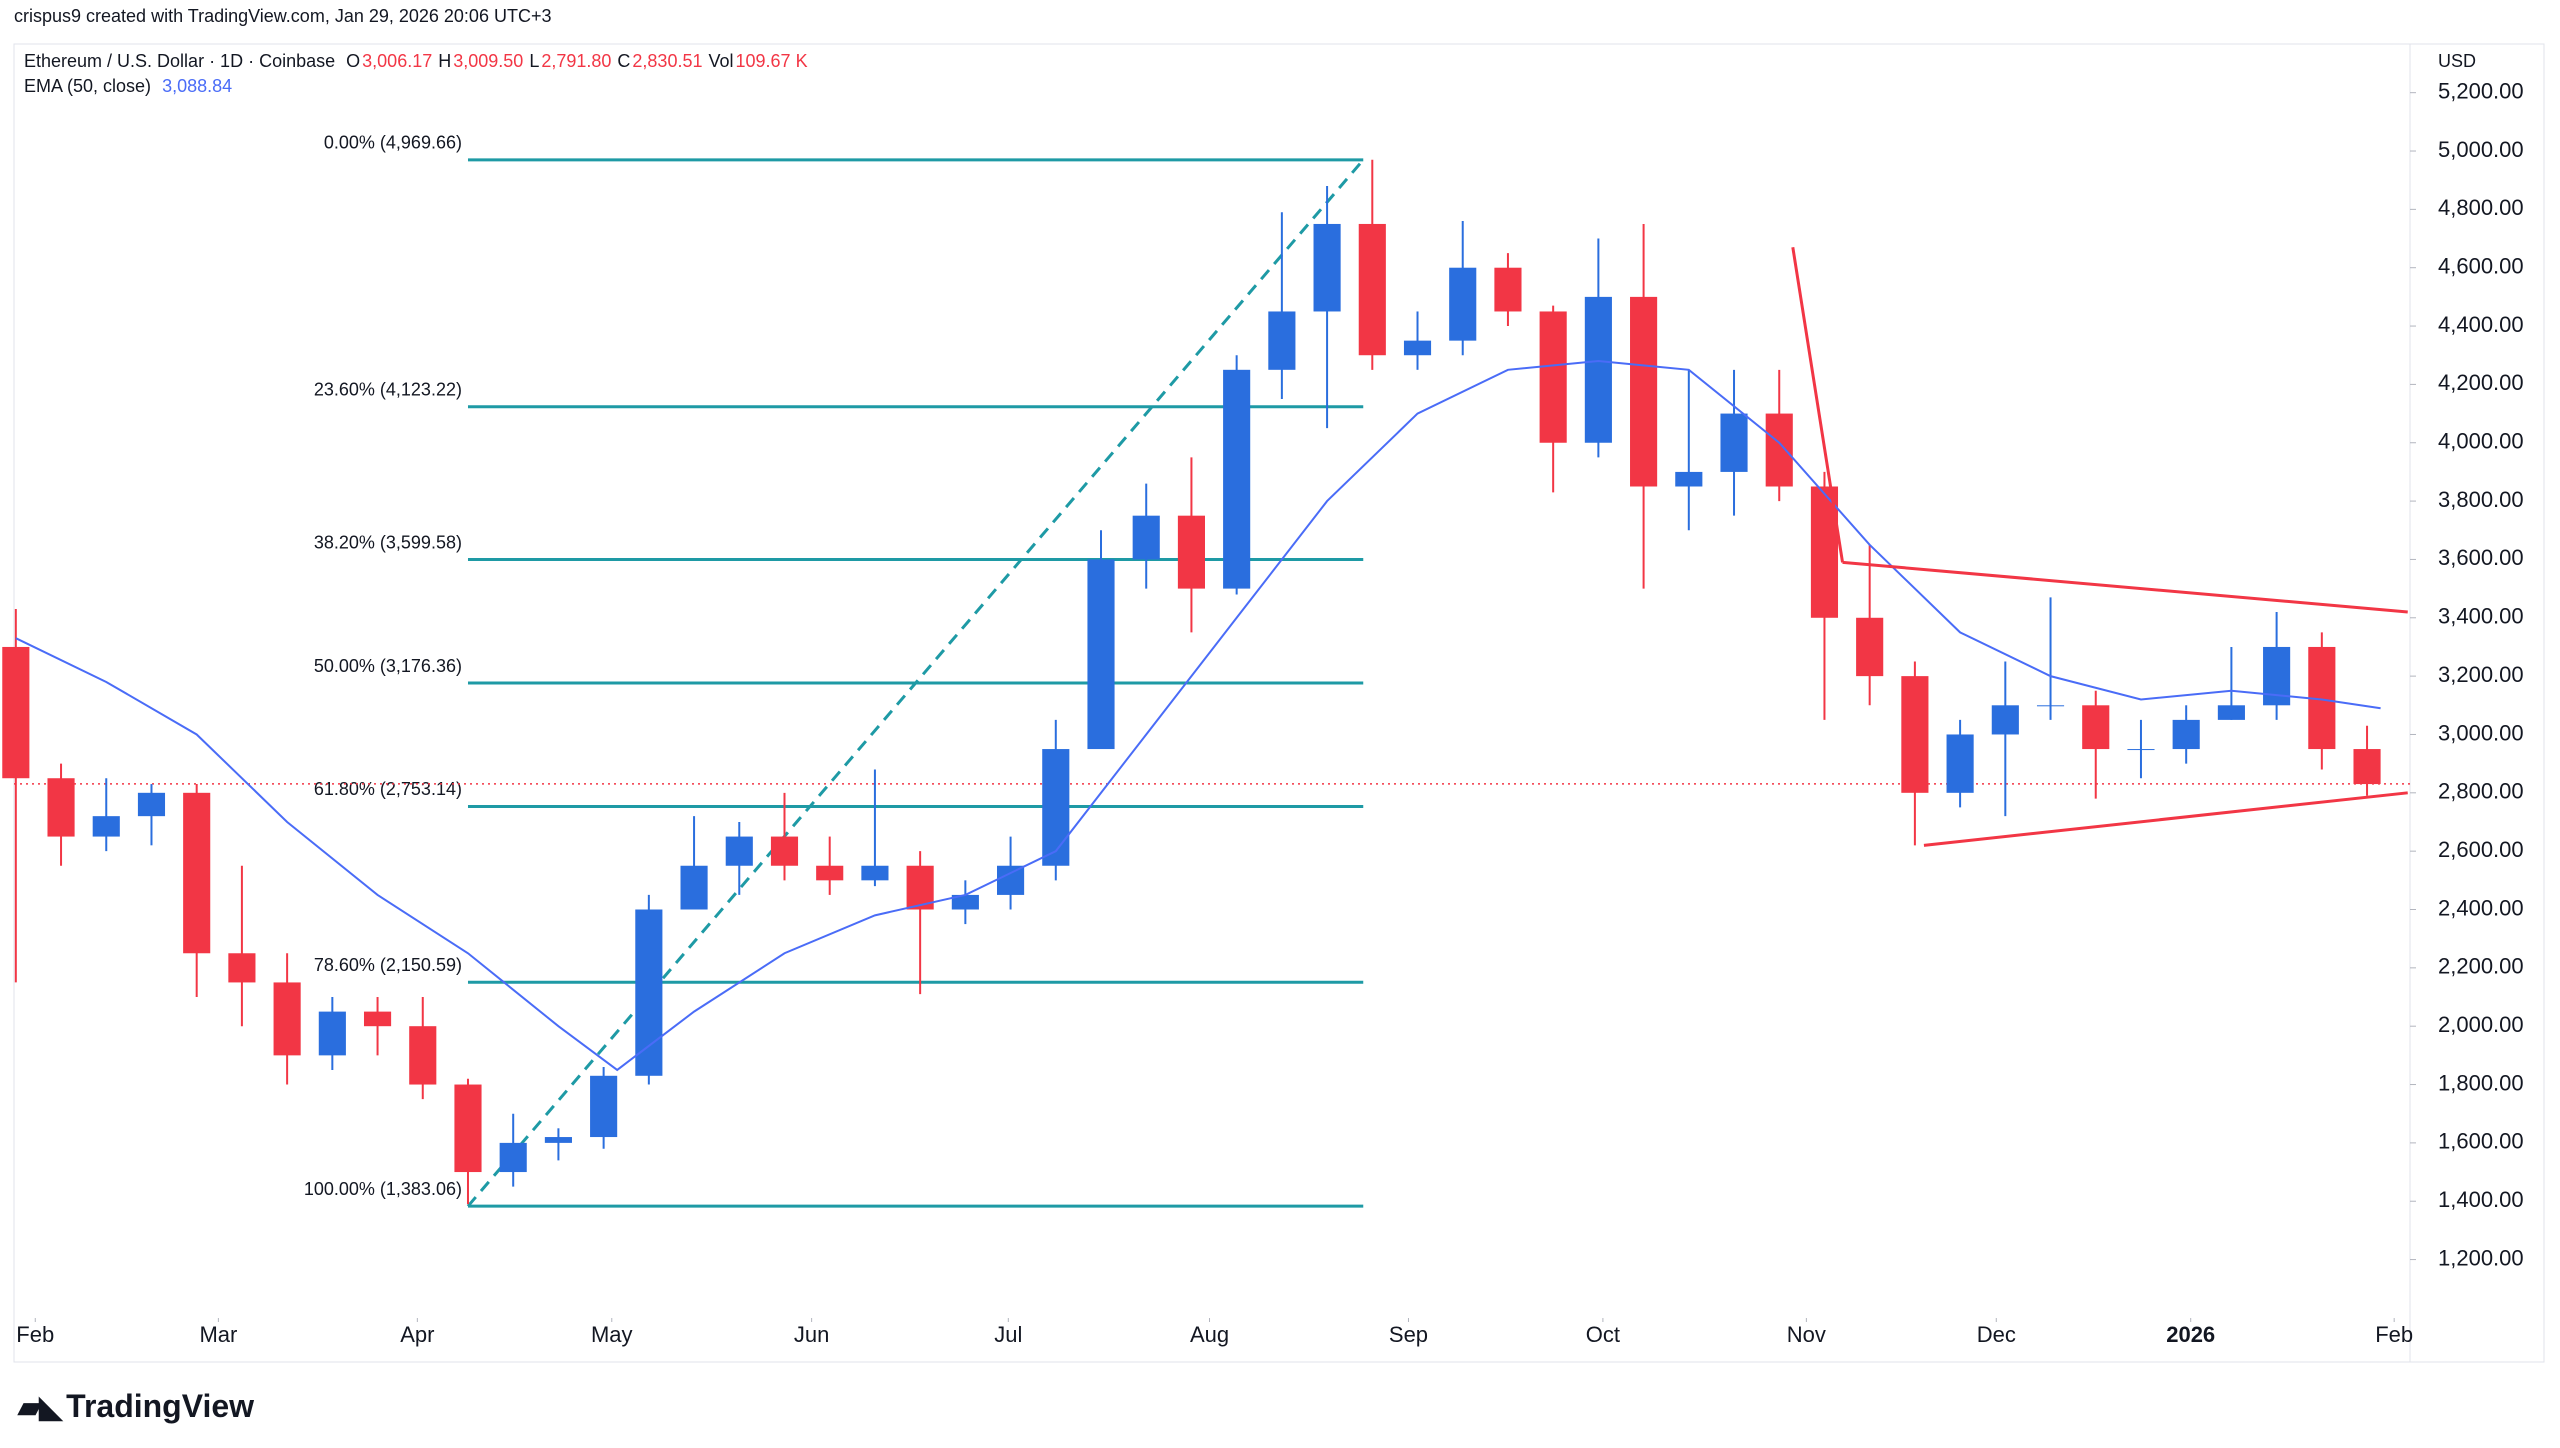  I want to click on x-tick-label: Jul, so click(1008, 1334).